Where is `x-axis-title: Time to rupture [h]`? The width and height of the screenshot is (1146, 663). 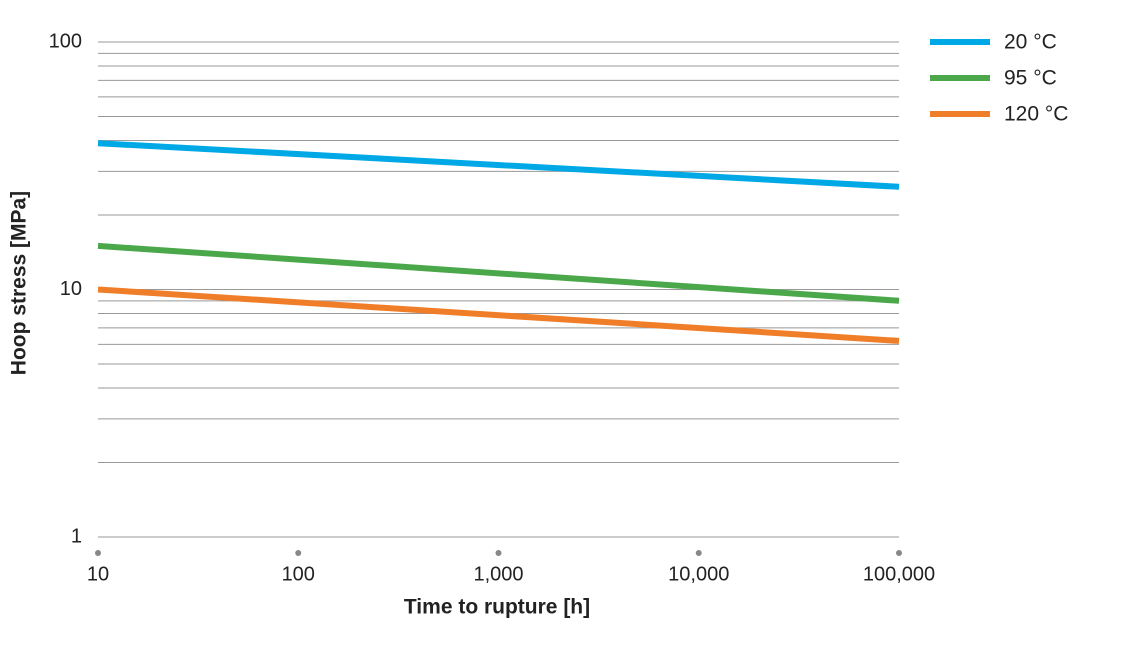
x-axis-title: Time to rupture [h] is located at coordinates (497, 607).